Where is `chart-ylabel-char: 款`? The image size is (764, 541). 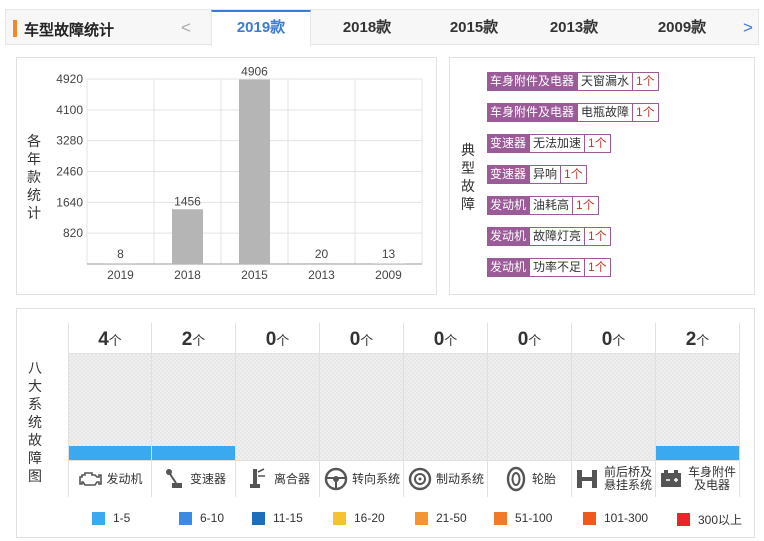 chart-ylabel-char: 款 is located at coordinates (34, 177).